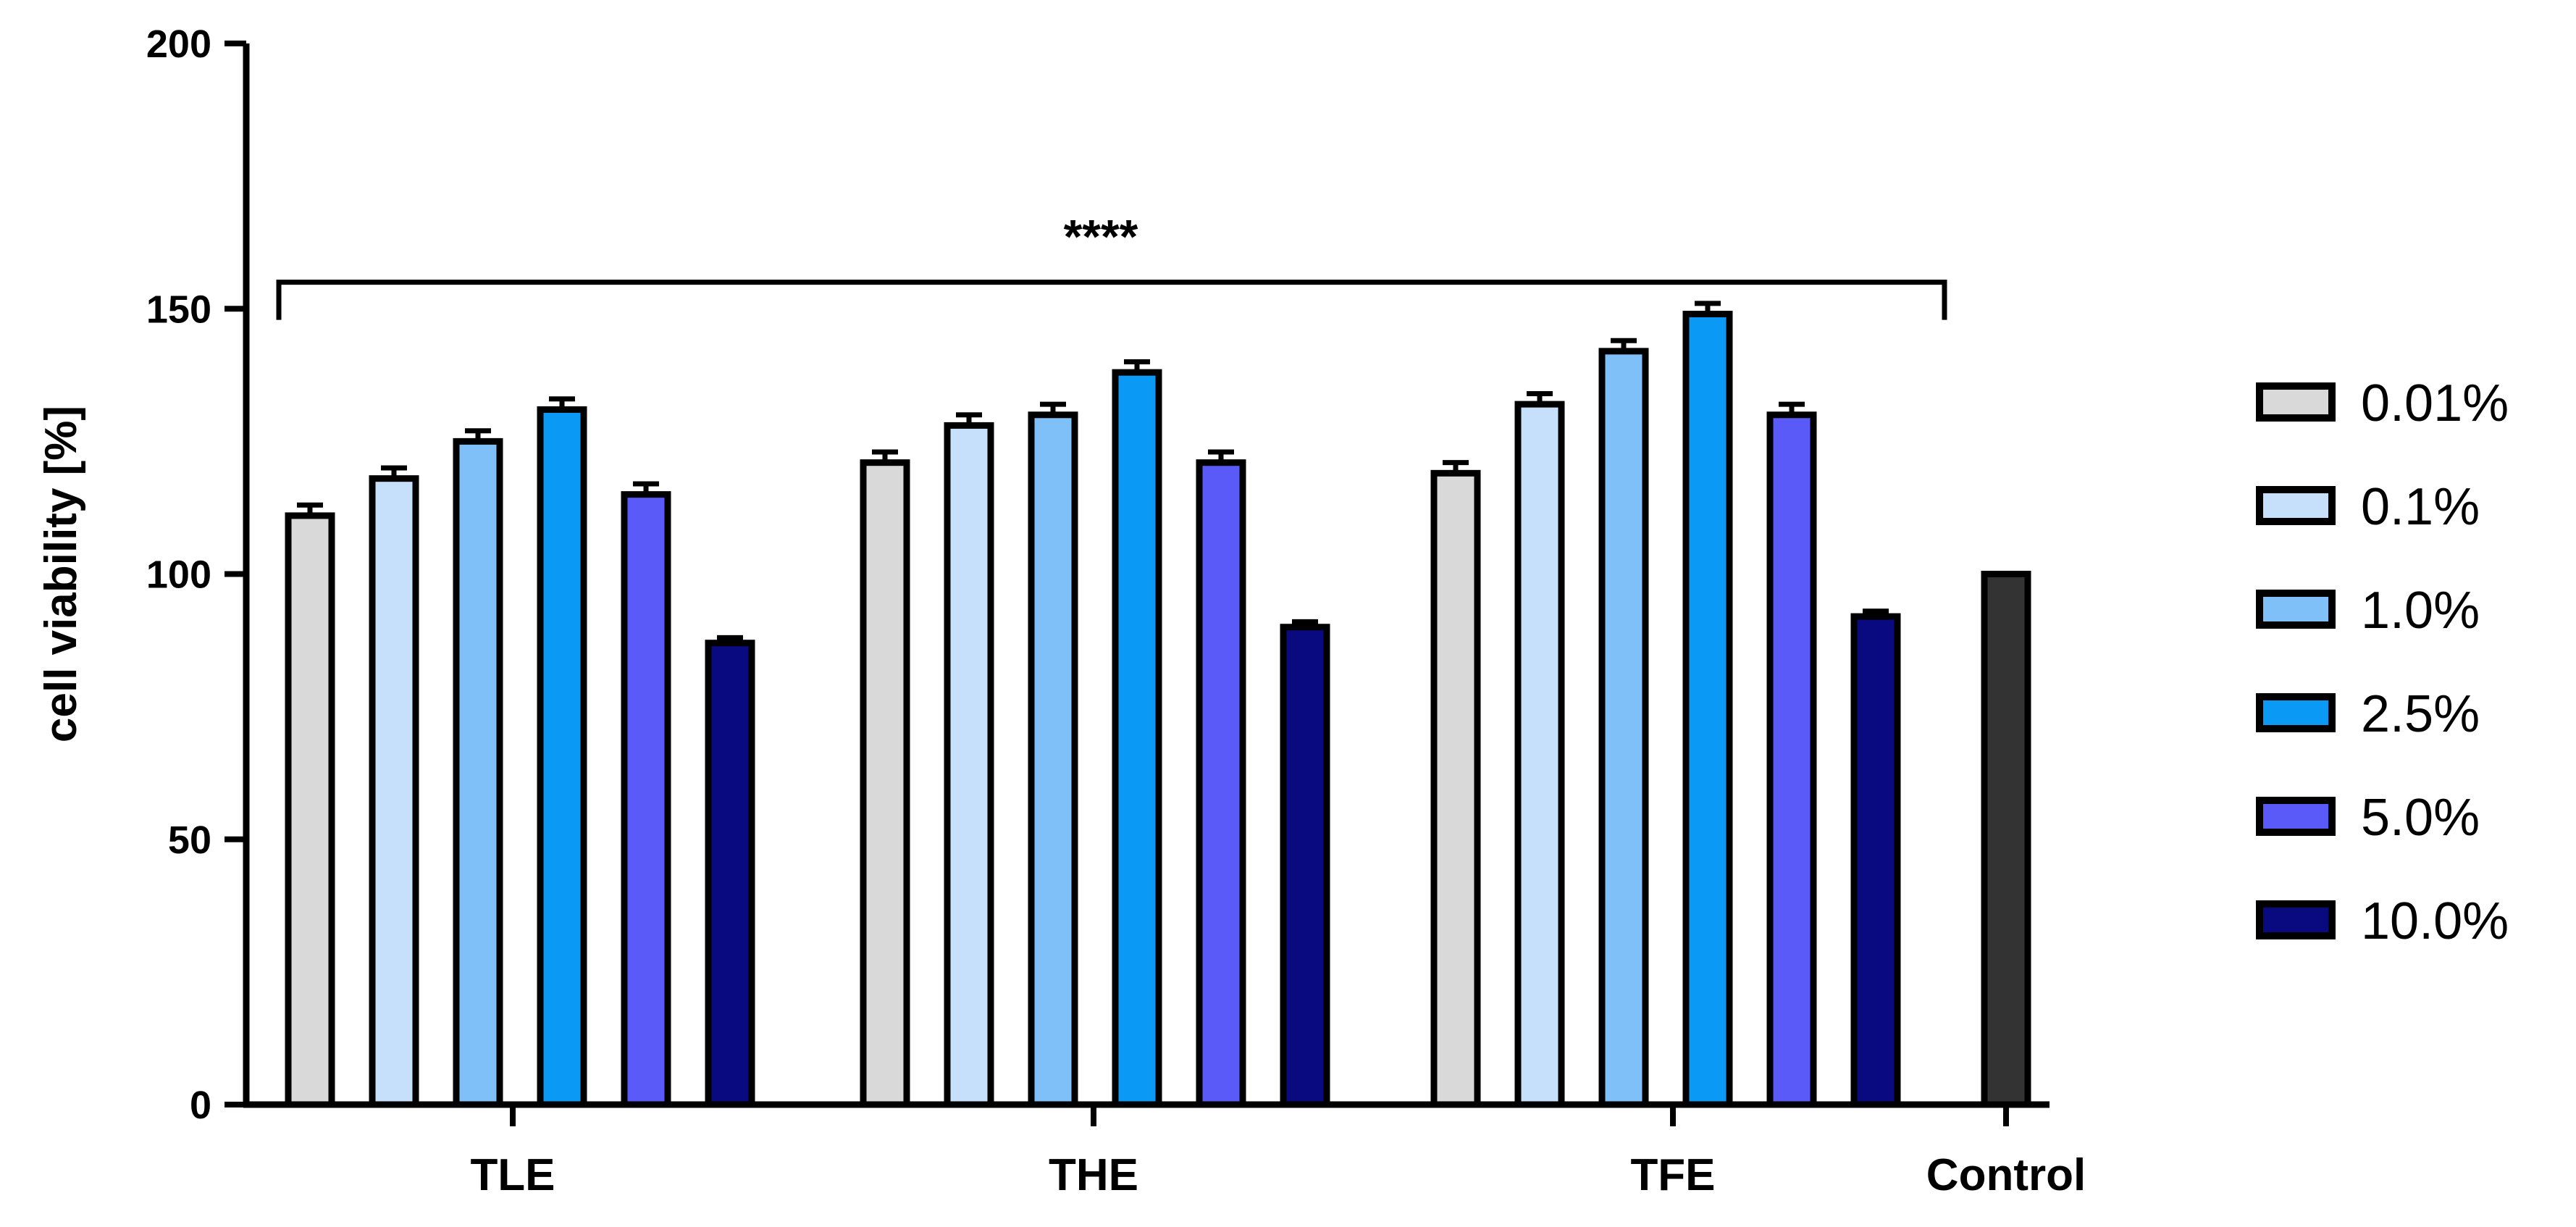  I want to click on y-tick-label: 50, so click(189, 840).